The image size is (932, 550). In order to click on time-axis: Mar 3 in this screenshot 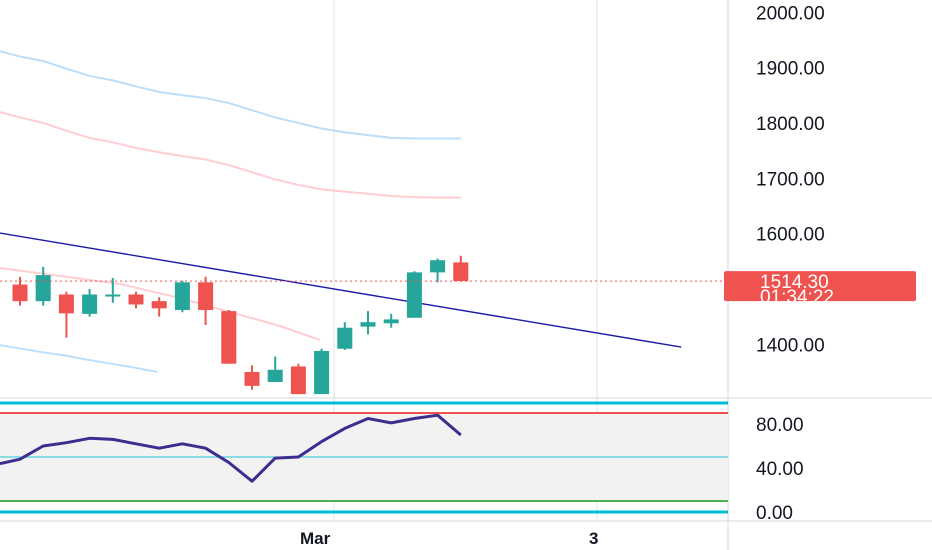, I will do `click(449, 538)`.